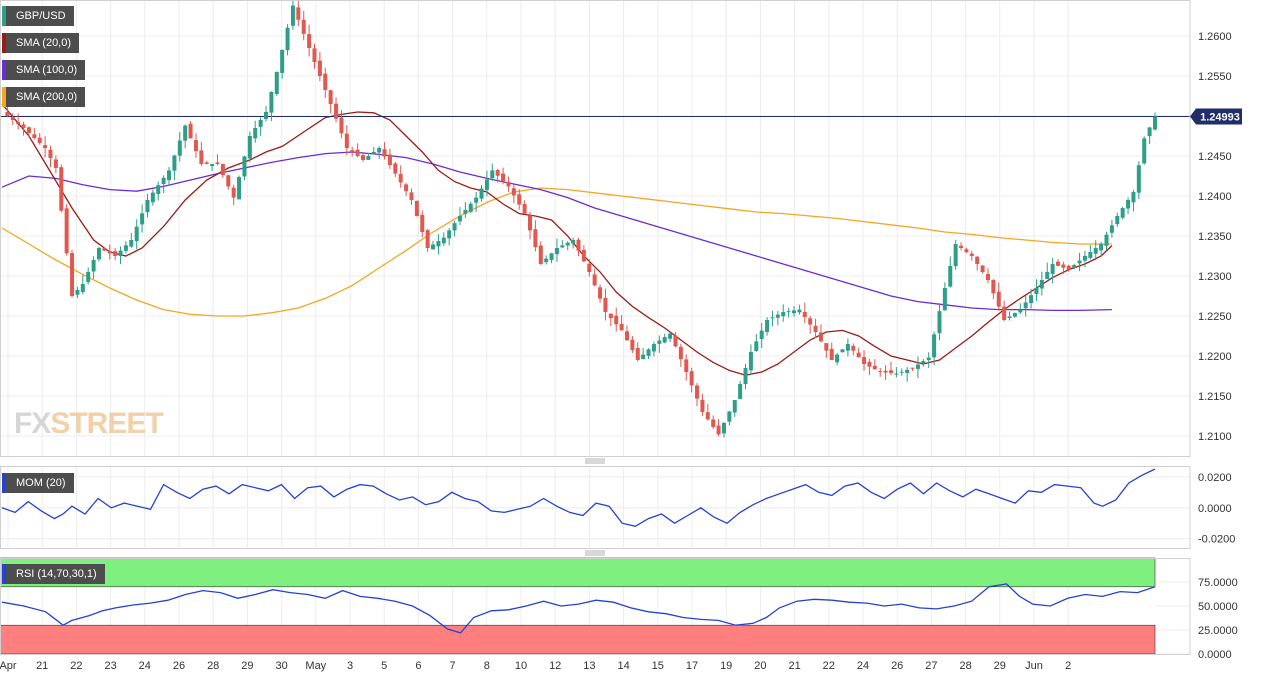  Describe the element at coordinates (1215, 655) in the screenshot. I see `y-tick-label: 0.0000` at that location.